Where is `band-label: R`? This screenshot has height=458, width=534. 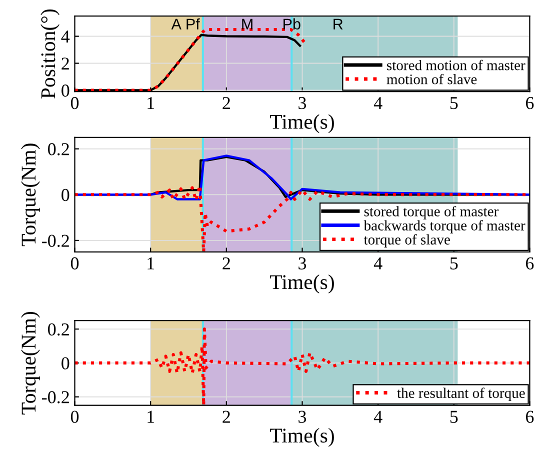
band-label: R is located at coordinates (338, 24).